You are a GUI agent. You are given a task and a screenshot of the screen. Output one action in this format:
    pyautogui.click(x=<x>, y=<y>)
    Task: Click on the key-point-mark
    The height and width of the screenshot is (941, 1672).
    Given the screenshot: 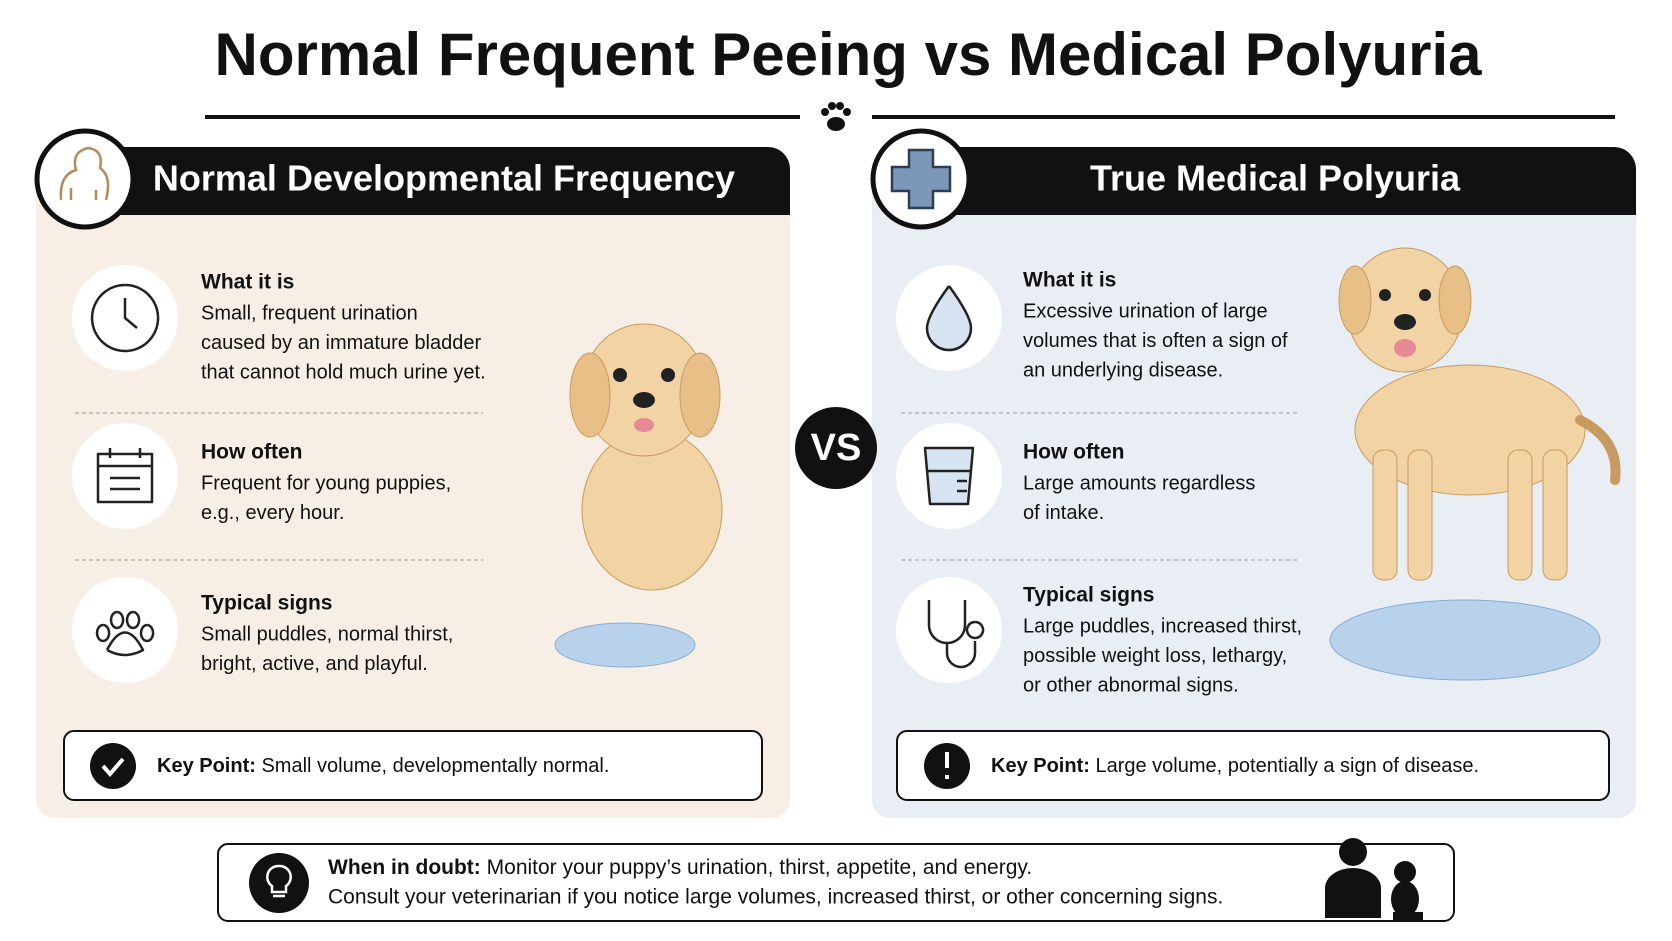 What is the action you would take?
    pyautogui.click(x=113, y=767)
    